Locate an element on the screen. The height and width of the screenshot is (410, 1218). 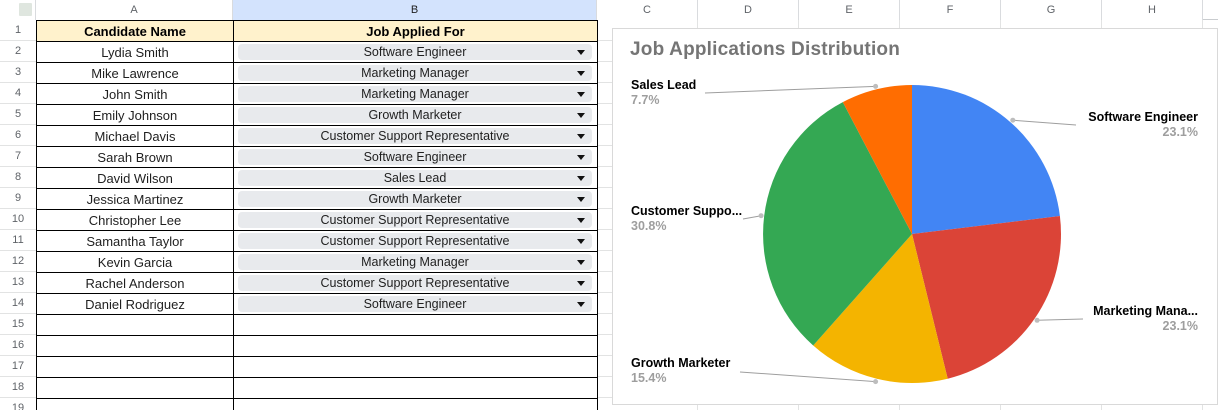
pie-slice-growth-marketer is located at coordinates (880, 309).